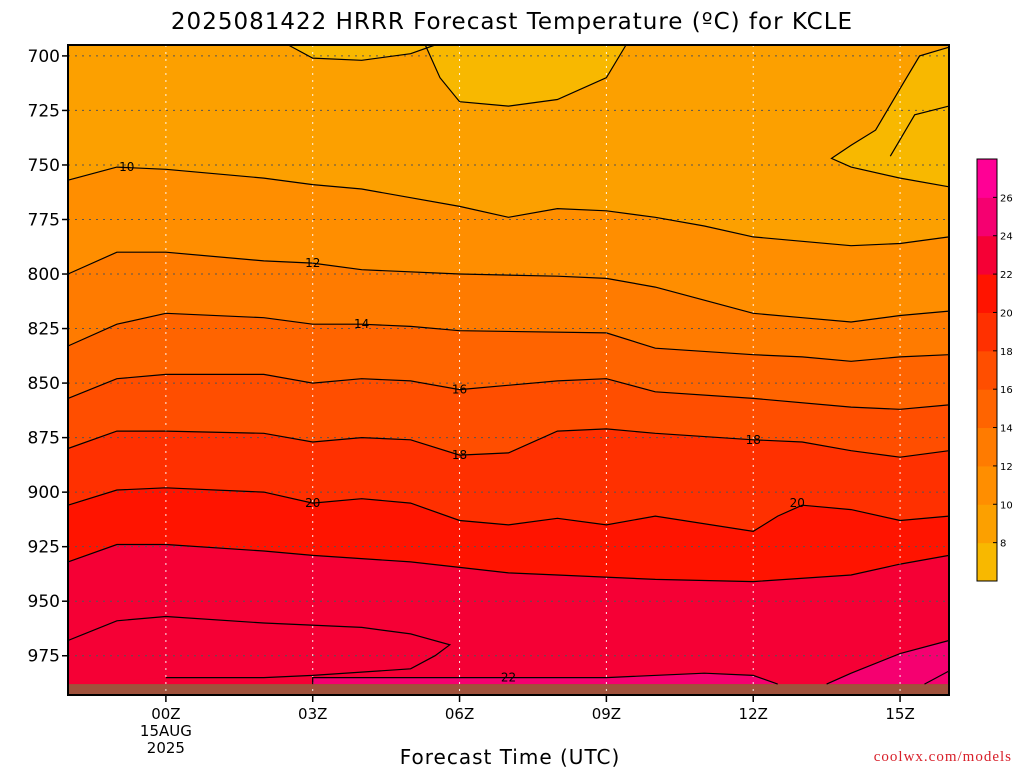 Image resolution: width=1024 pixels, height=768 pixels. Describe the element at coordinates (44, 220) in the screenshot. I see `y-tick-label: 775` at that location.